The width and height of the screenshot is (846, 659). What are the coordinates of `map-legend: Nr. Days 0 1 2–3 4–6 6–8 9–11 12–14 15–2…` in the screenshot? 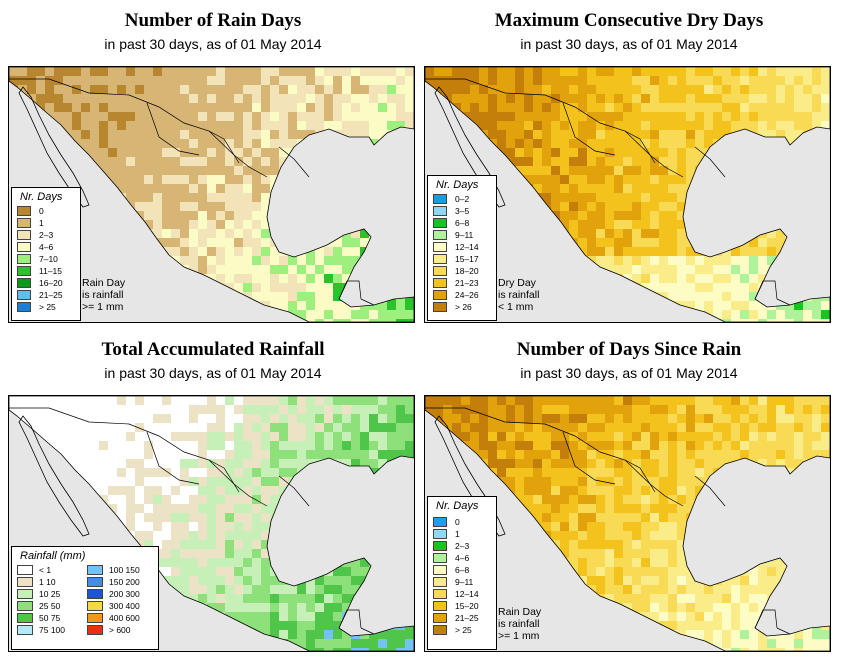 It's located at (462, 573).